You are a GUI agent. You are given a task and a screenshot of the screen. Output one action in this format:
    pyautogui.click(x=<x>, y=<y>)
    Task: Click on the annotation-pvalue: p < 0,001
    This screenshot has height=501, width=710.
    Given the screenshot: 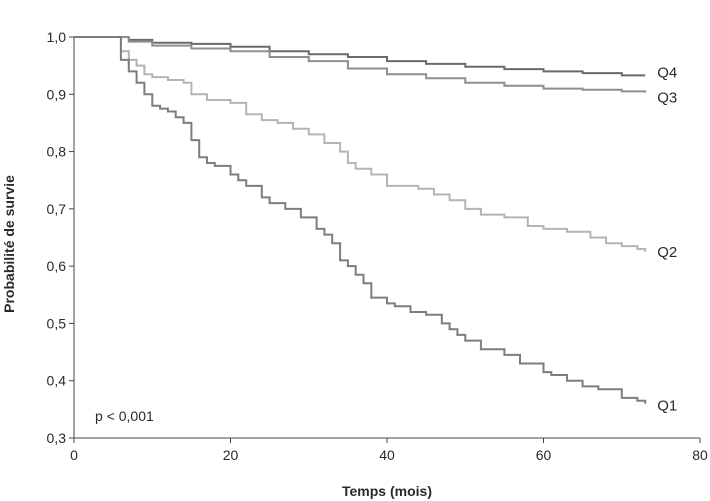 What is the action you would take?
    pyautogui.click(x=124, y=416)
    